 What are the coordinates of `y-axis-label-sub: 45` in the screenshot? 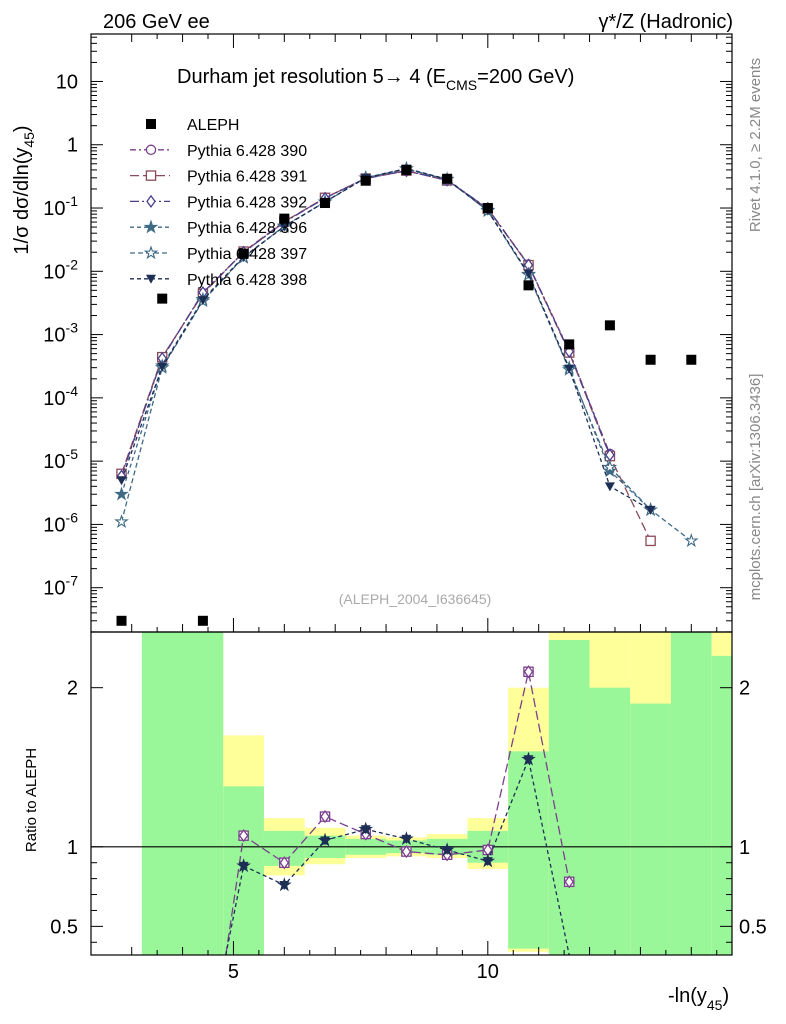 It's located at (29, 140).